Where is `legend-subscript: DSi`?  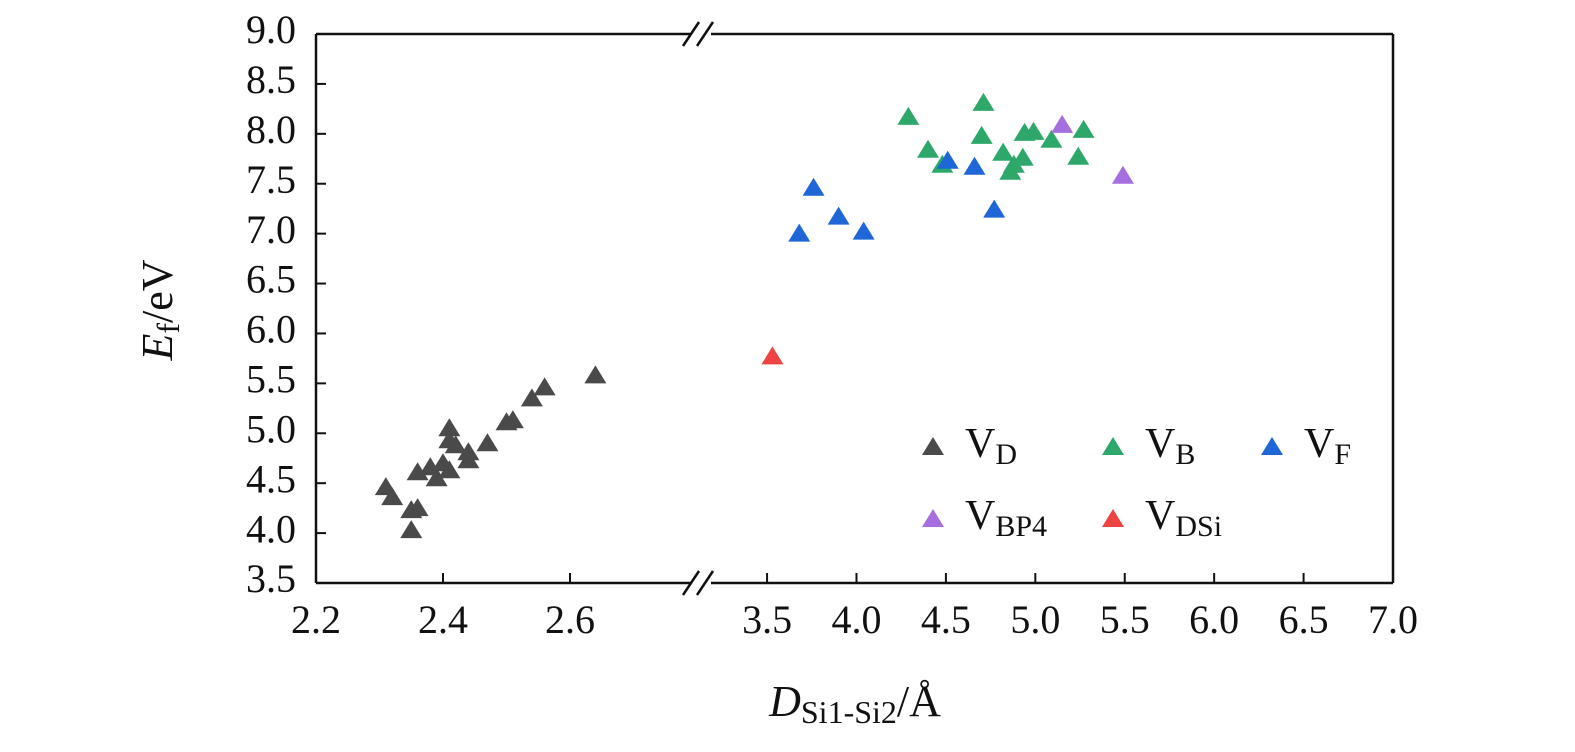
legend-subscript: DSi is located at coordinates (1198, 526).